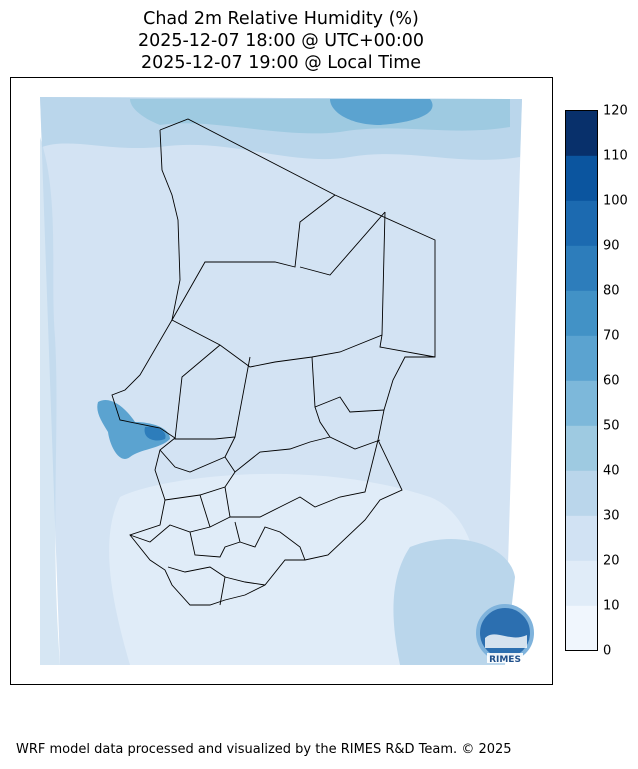 This screenshot has height=769, width=638. Describe the element at coordinates (294, 569) in the screenshot. I see `humidity-contour-20-30-south` at that location.